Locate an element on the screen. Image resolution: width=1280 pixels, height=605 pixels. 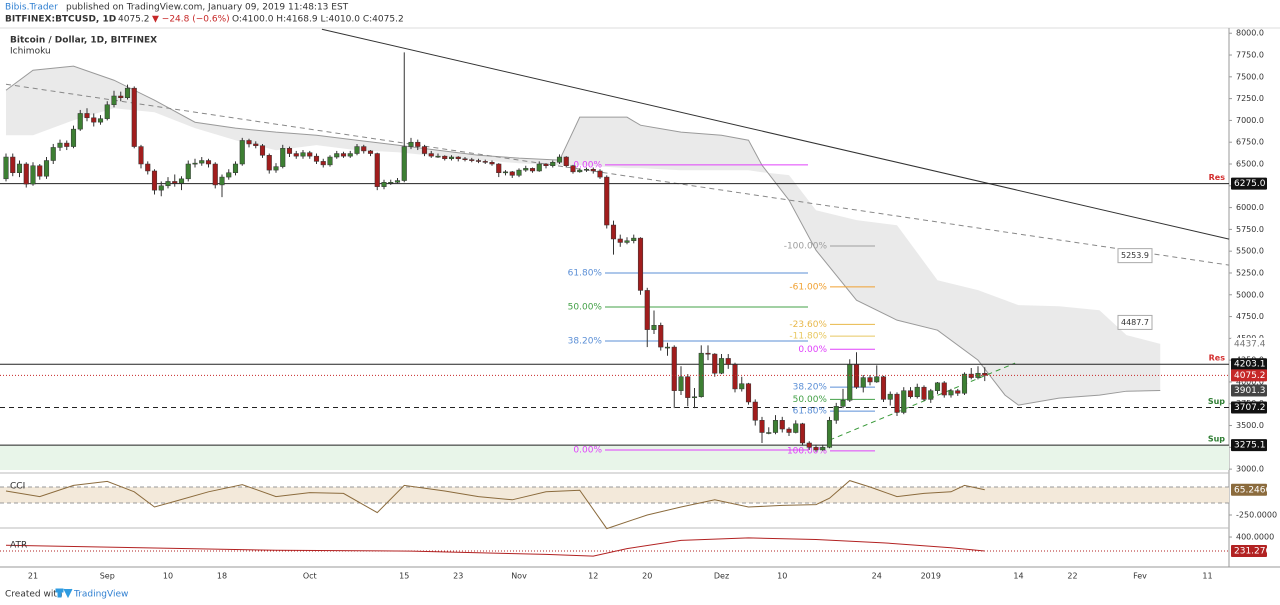
value-badge-label: 65.2466 is located at coordinates (1252, 490).